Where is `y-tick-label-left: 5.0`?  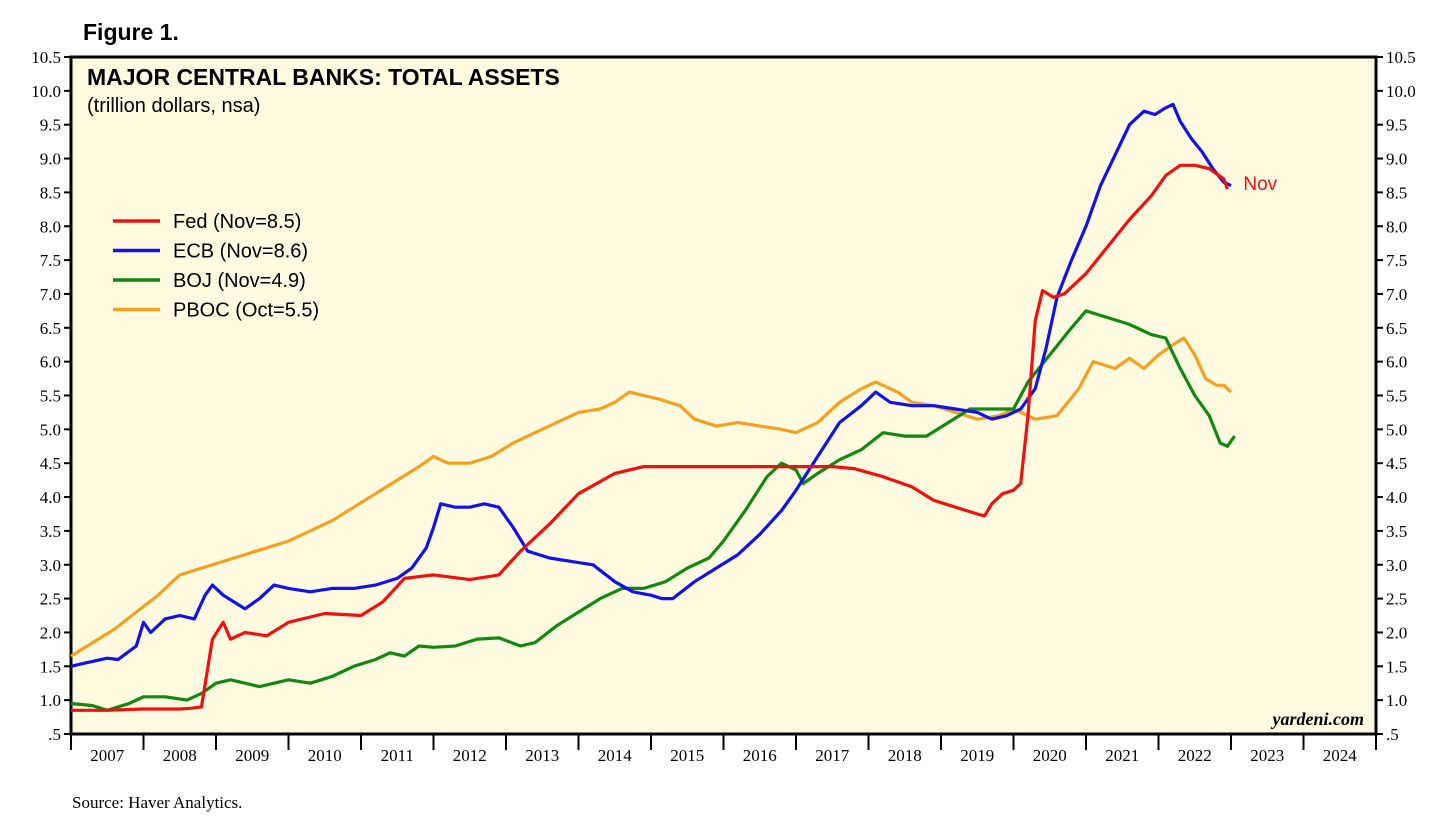
y-tick-label-left: 5.0 is located at coordinates (50, 429).